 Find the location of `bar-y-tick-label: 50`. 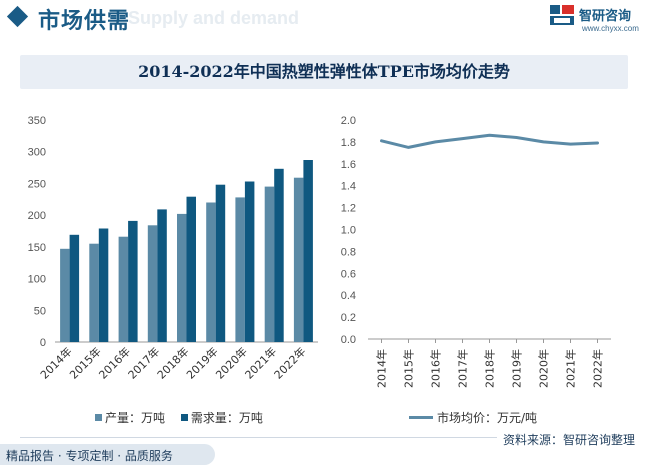

bar-y-tick-label: 50 is located at coordinates (40, 311).